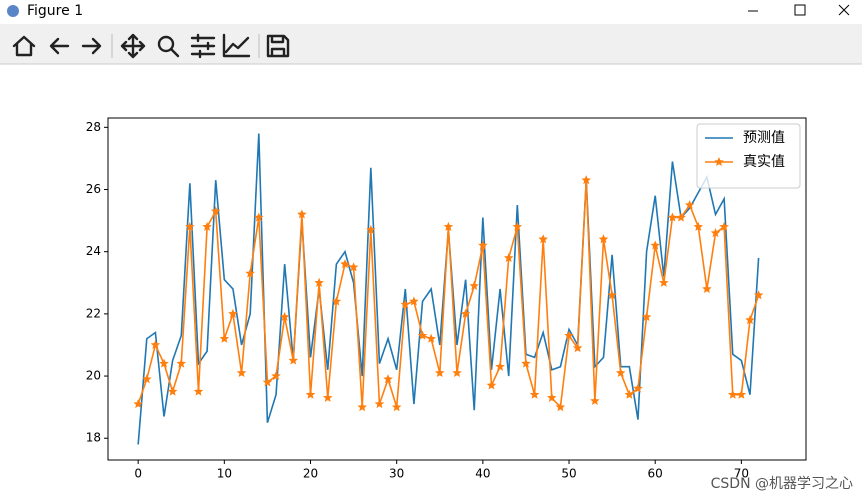 Image resolution: width=862 pixels, height=500 pixels. What do you see at coordinates (719, 162) in the screenshot?
I see `legend-marker` at bounding box center [719, 162].